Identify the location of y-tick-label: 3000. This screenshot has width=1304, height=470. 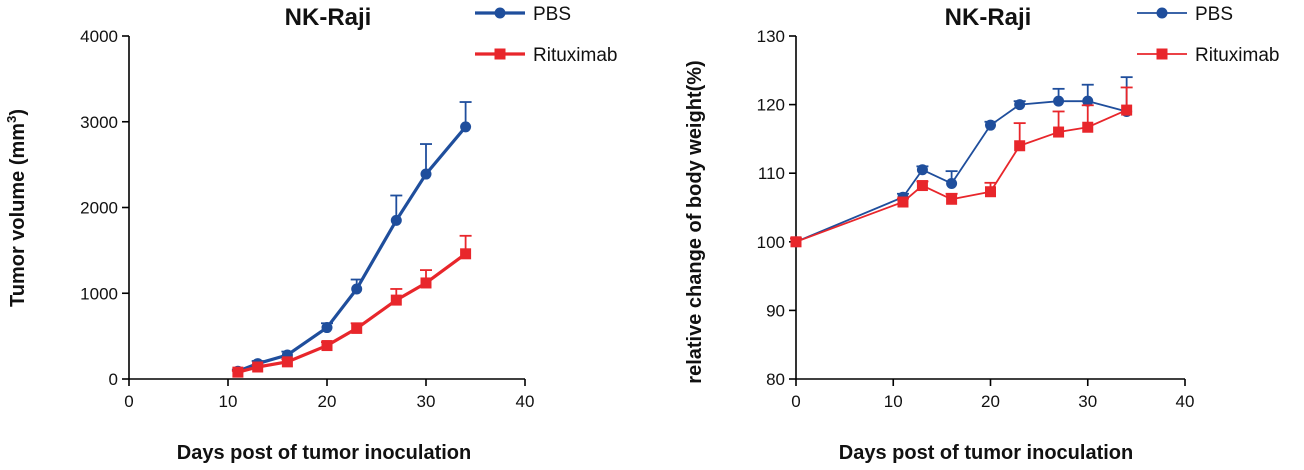
(99, 122).